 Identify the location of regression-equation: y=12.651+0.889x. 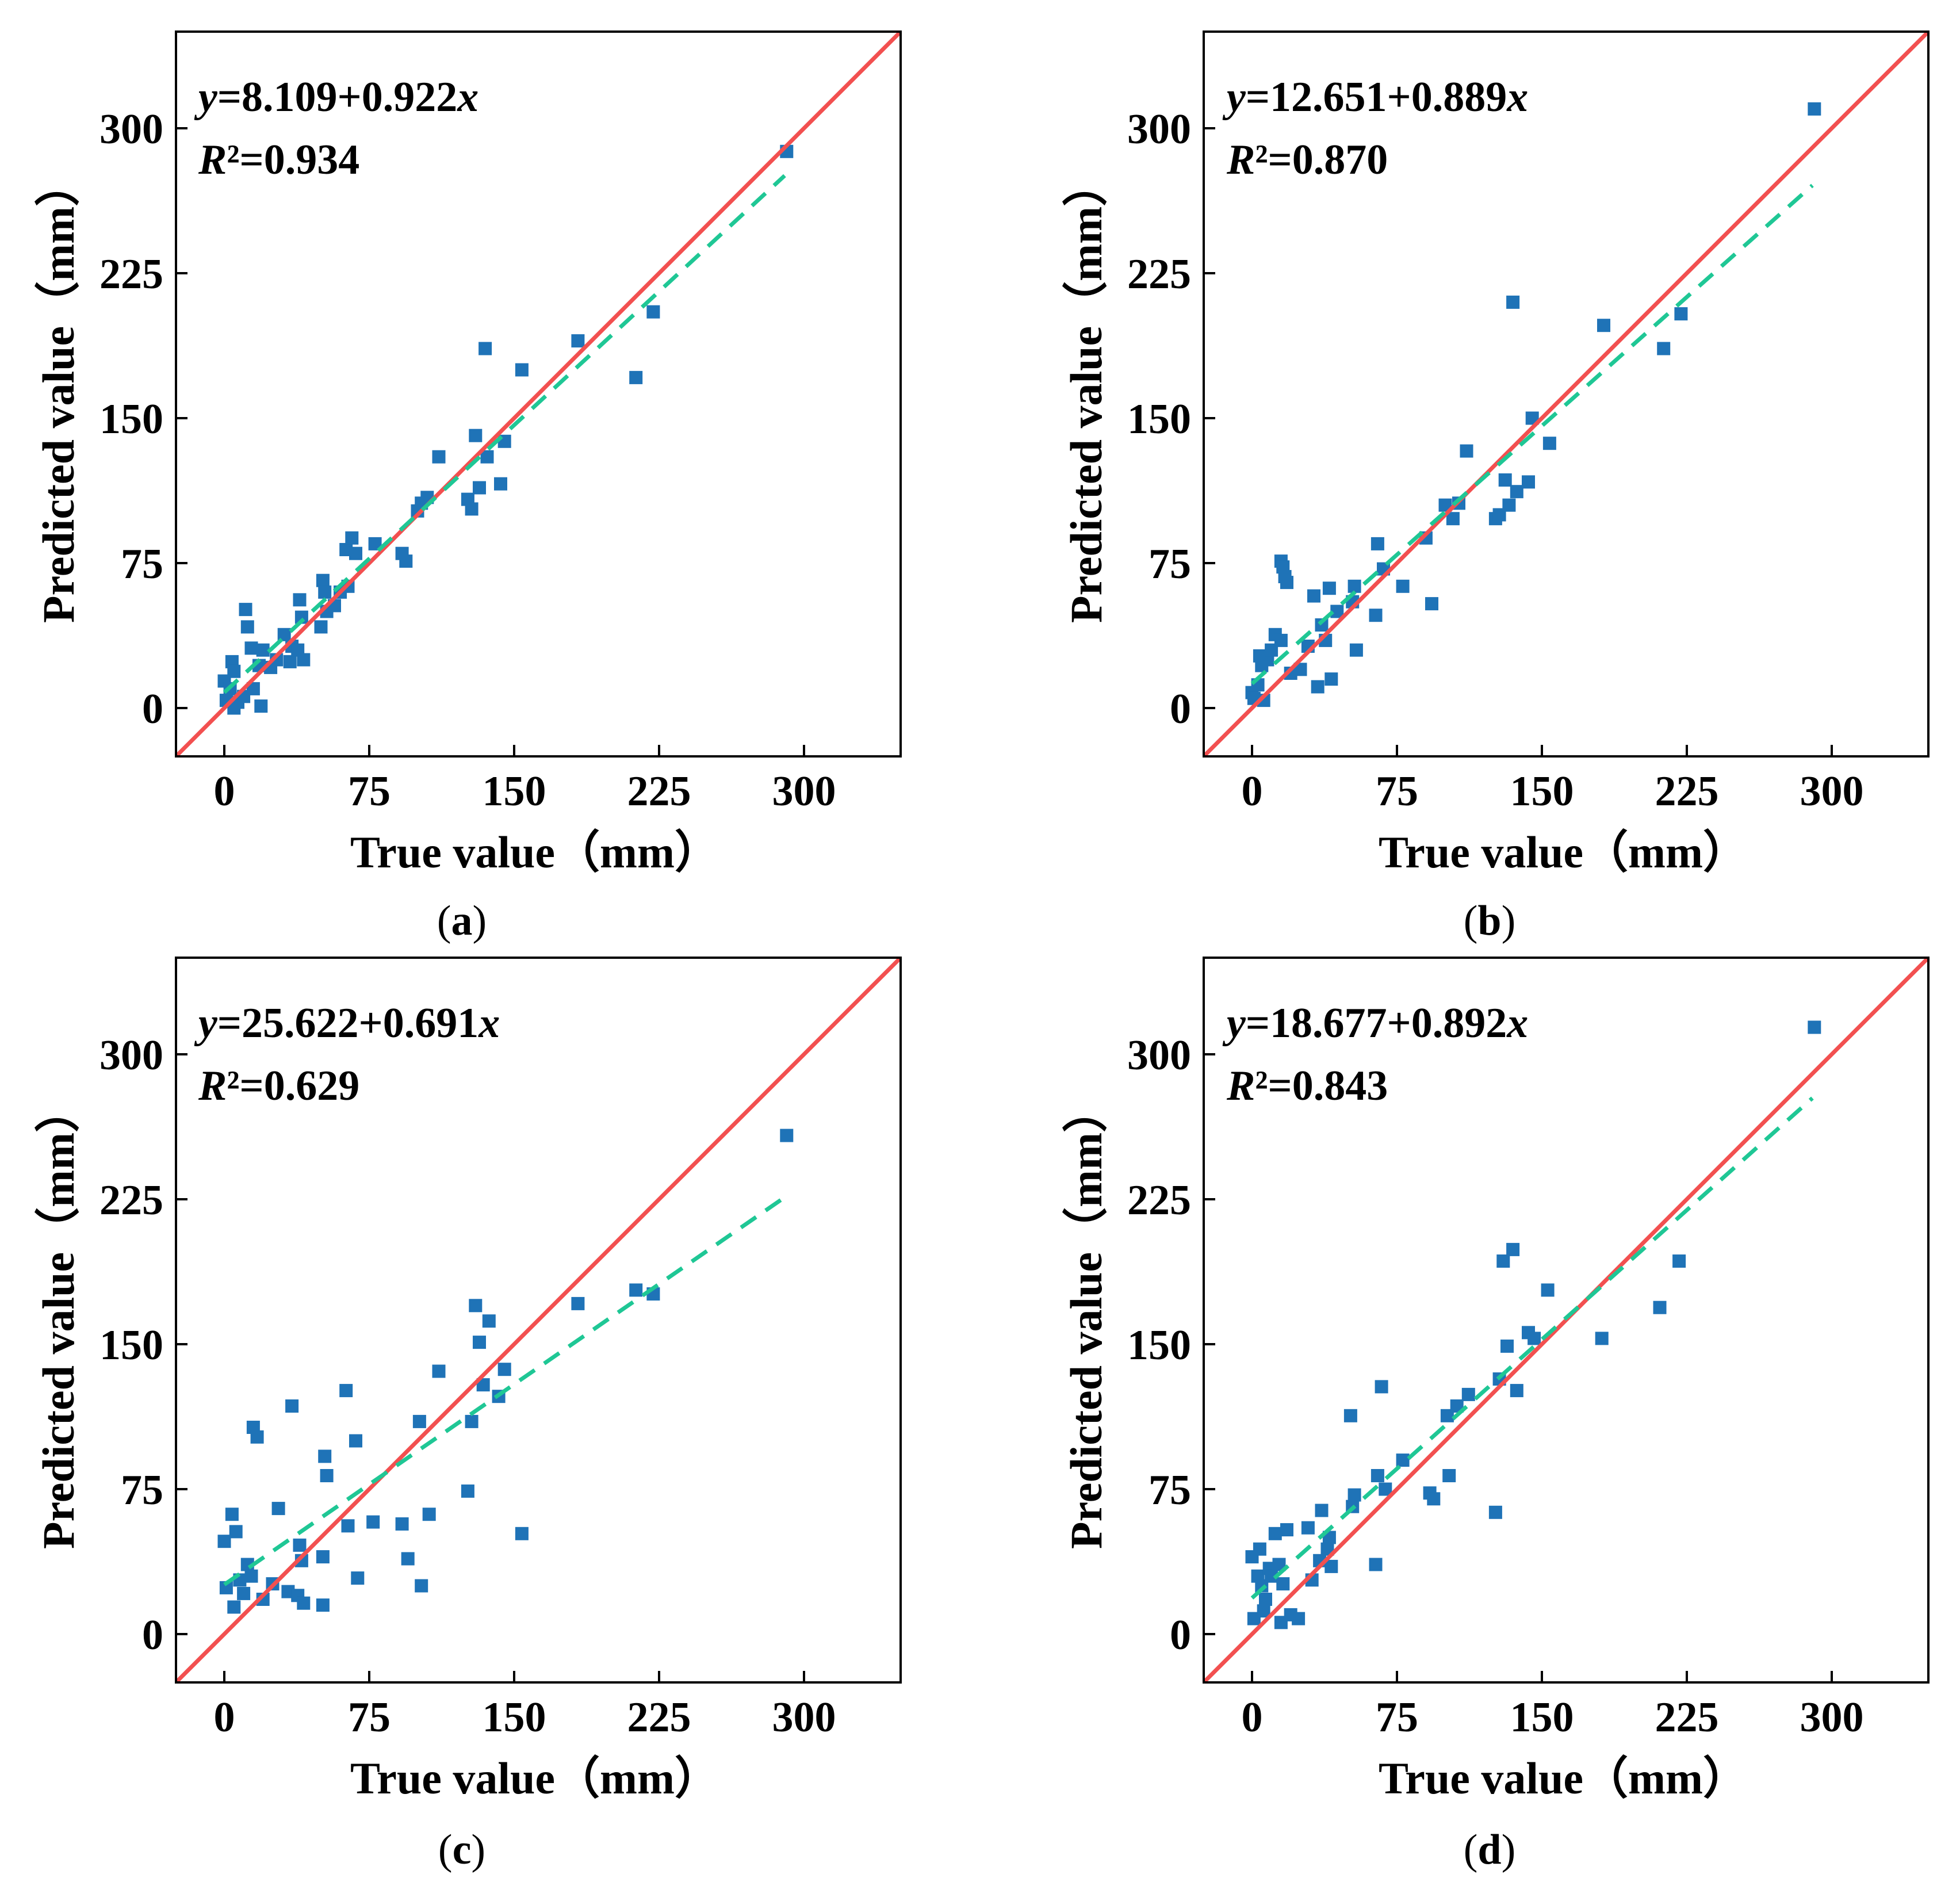
(1375, 97).